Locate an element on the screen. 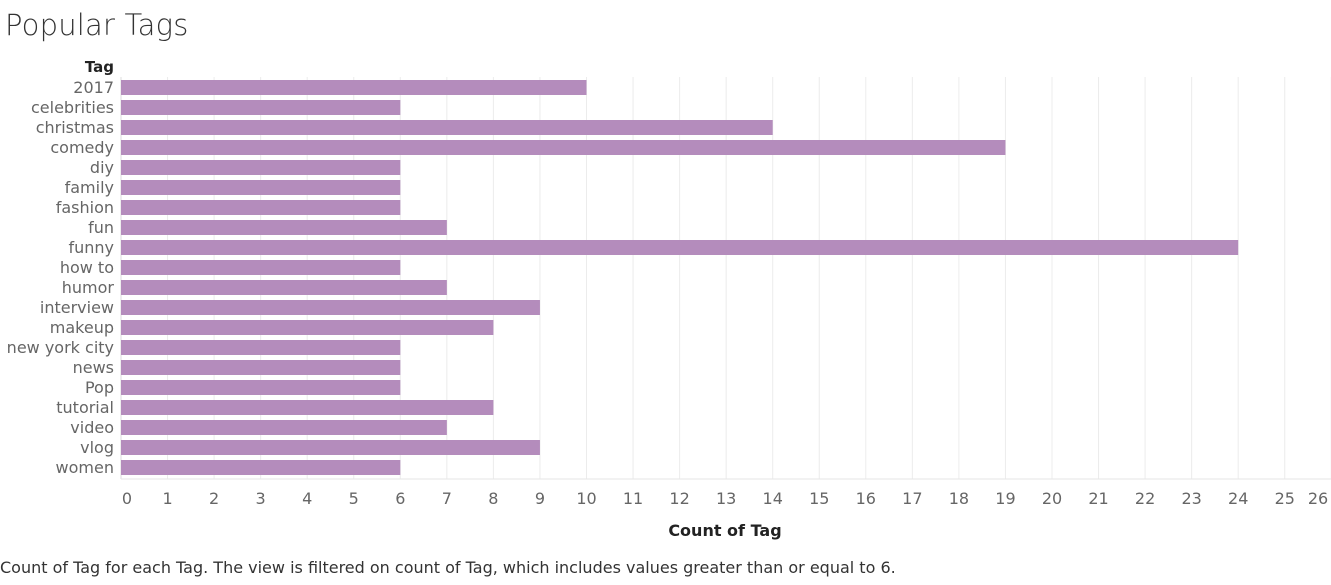 This screenshot has height=585, width=1331. category-label: funny is located at coordinates (91, 247).